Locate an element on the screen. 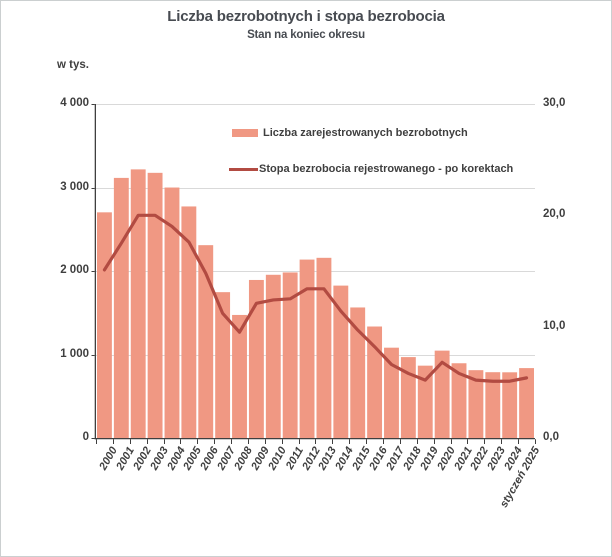 This screenshot has width=612, height=557. left-axis-tick-label: 2 000 is located at coordinates (74, 270).